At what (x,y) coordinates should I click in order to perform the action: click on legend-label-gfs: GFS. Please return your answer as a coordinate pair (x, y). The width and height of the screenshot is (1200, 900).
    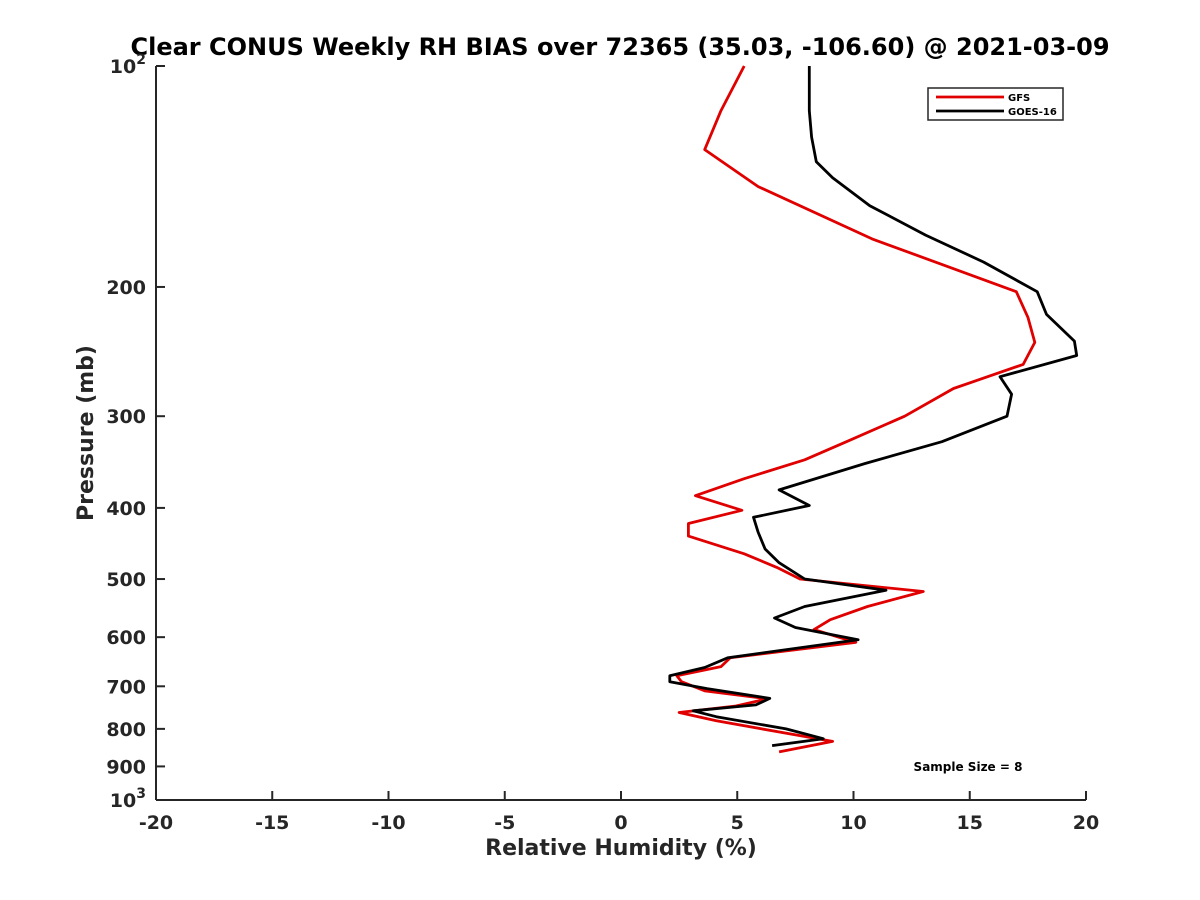
    Looking at the image, I should click on (1019, 98).